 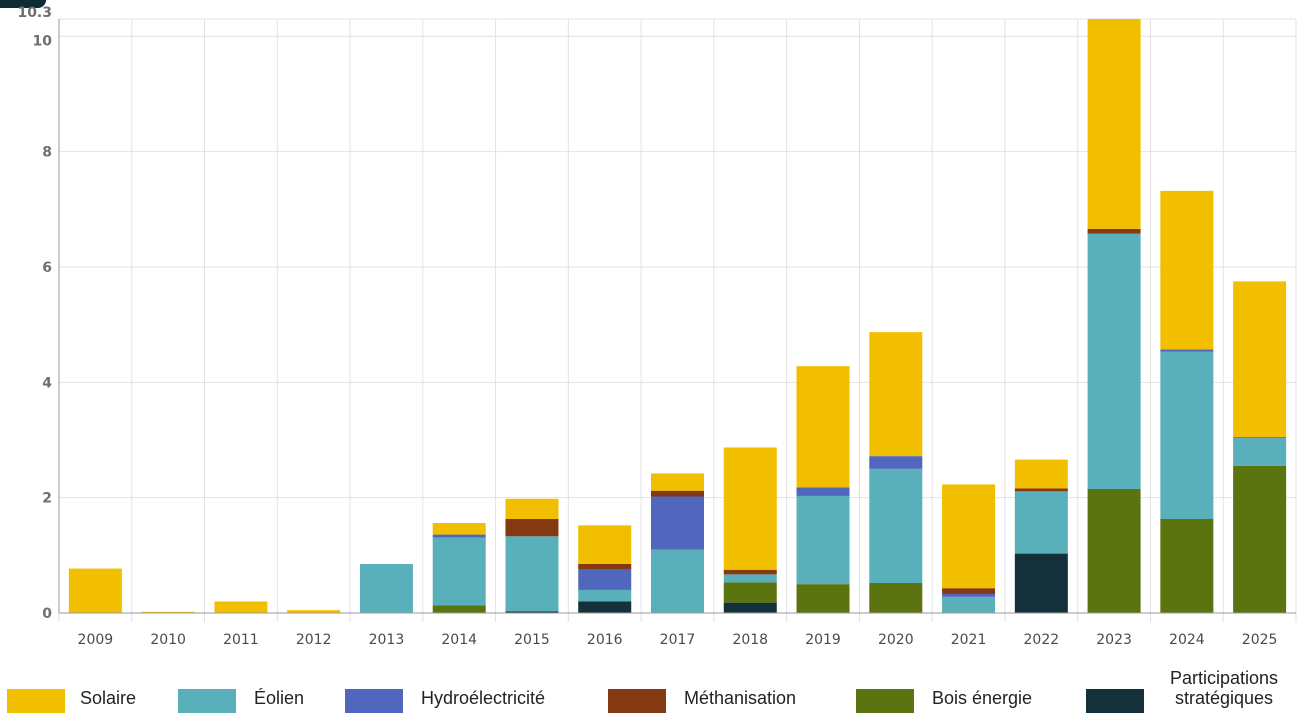 I want to click on x-tick-label: 2018, so click(x=750, y=640).